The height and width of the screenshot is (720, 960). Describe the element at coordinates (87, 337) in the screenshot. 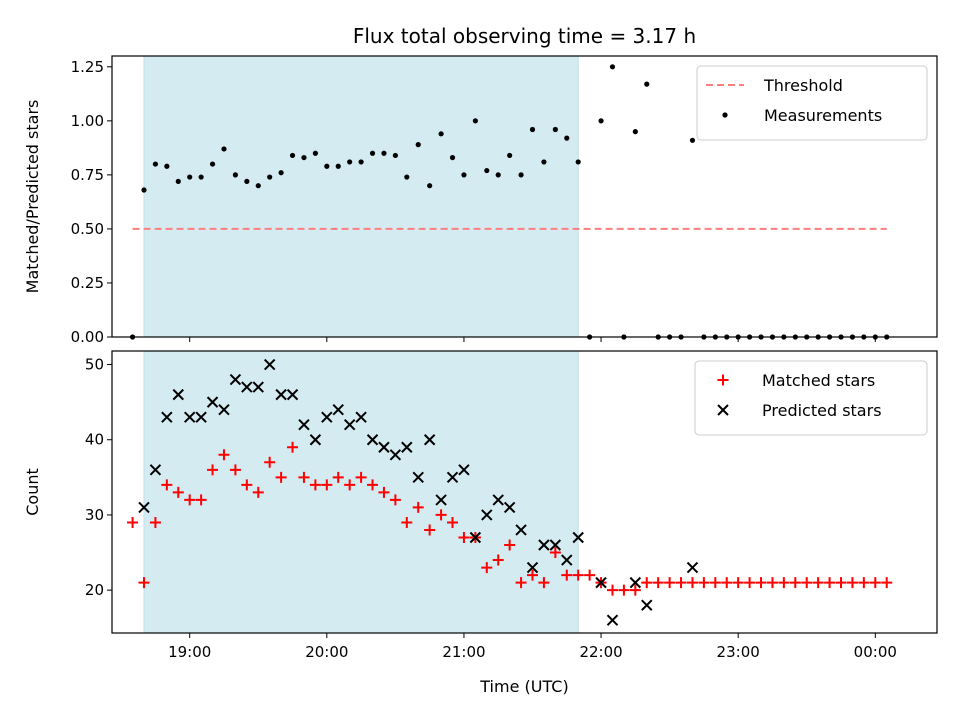

I see `y-tick-label: 0.00` at that location.